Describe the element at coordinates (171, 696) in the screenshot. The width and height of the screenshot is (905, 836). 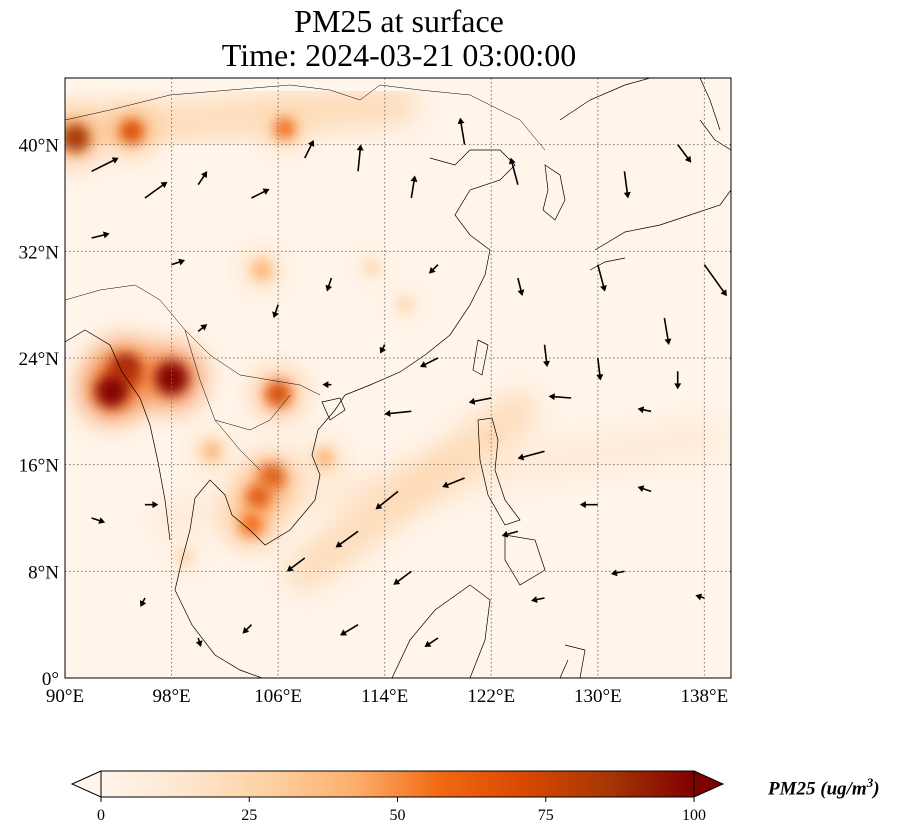
I see `lon-tick-label: 98°E` at that location.